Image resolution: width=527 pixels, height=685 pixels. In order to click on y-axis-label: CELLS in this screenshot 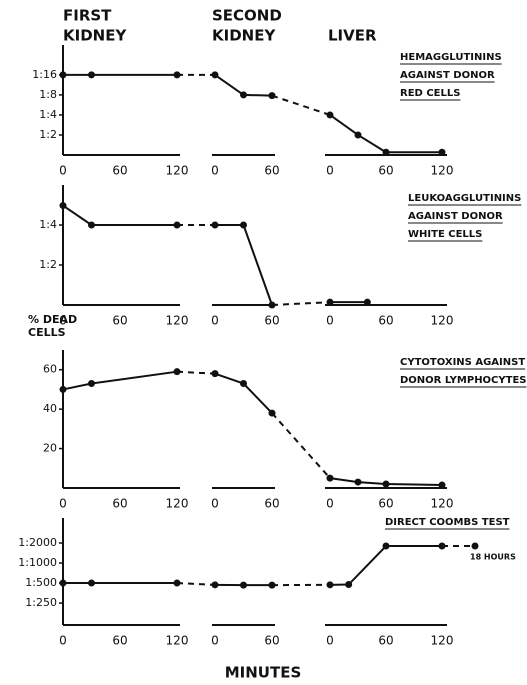, I will do `click(47, 332)`.